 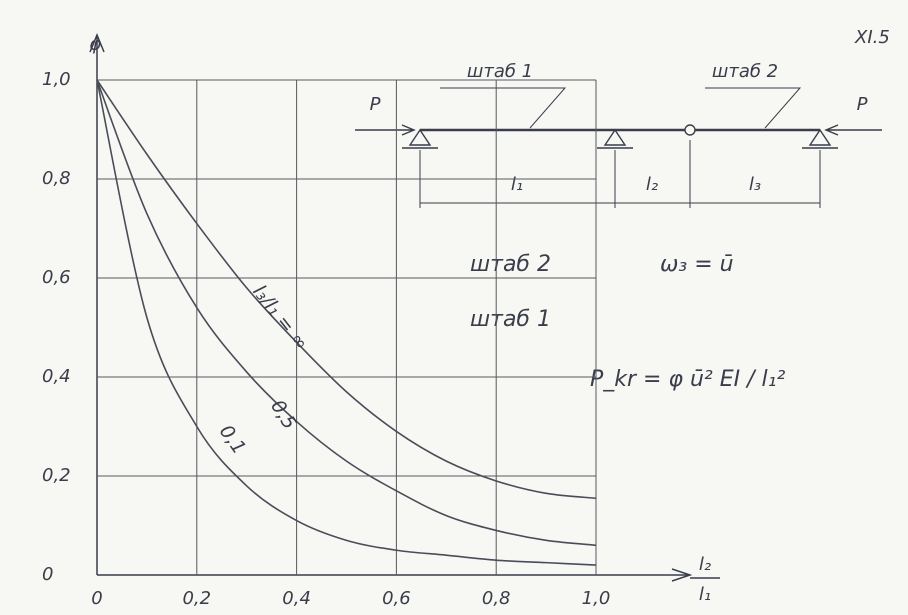 What do you see at coordinates (621, 108) in the screenshot?
I see `leader-line` at bounding box center [621, 108].